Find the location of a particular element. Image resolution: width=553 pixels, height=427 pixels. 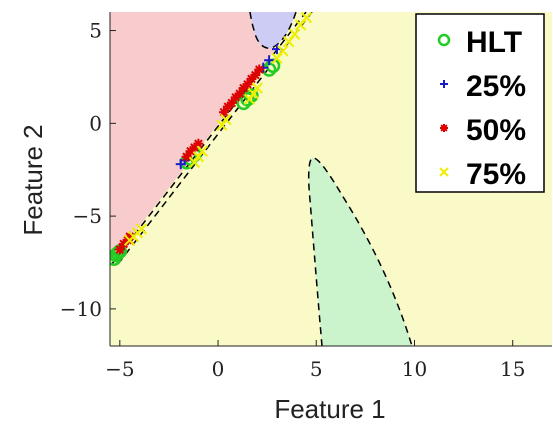

x-tick-label: 5 is located at coordinates (316, 369).